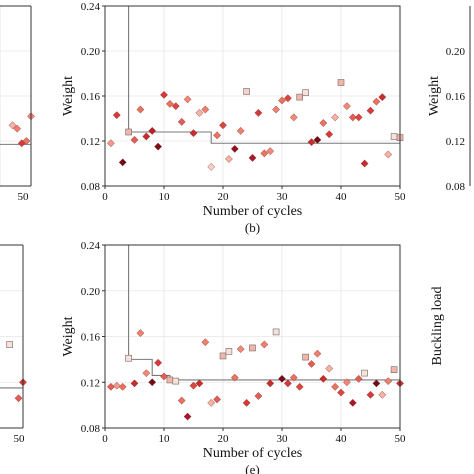 This screenshot has height=474, width=474. I want to click on x-tick-label: 30, so click(283, 197).